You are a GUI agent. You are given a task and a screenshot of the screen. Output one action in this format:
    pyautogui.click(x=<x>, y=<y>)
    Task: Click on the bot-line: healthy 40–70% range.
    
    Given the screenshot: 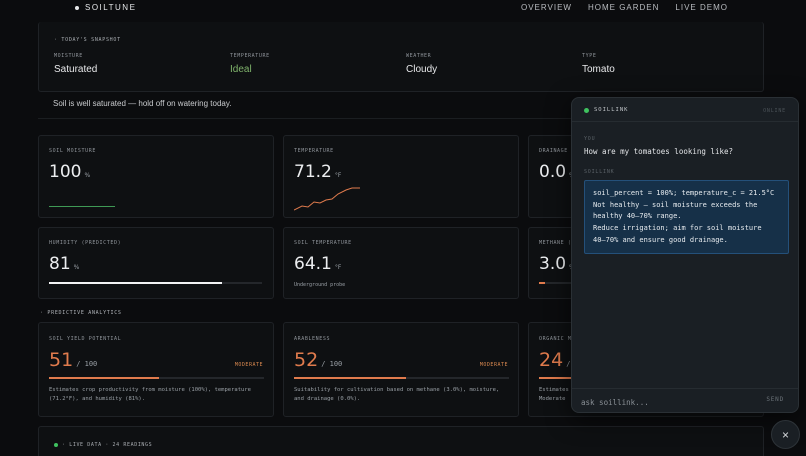 What is the action you would take?
    pyautogui.click(x=637, y=216)
    